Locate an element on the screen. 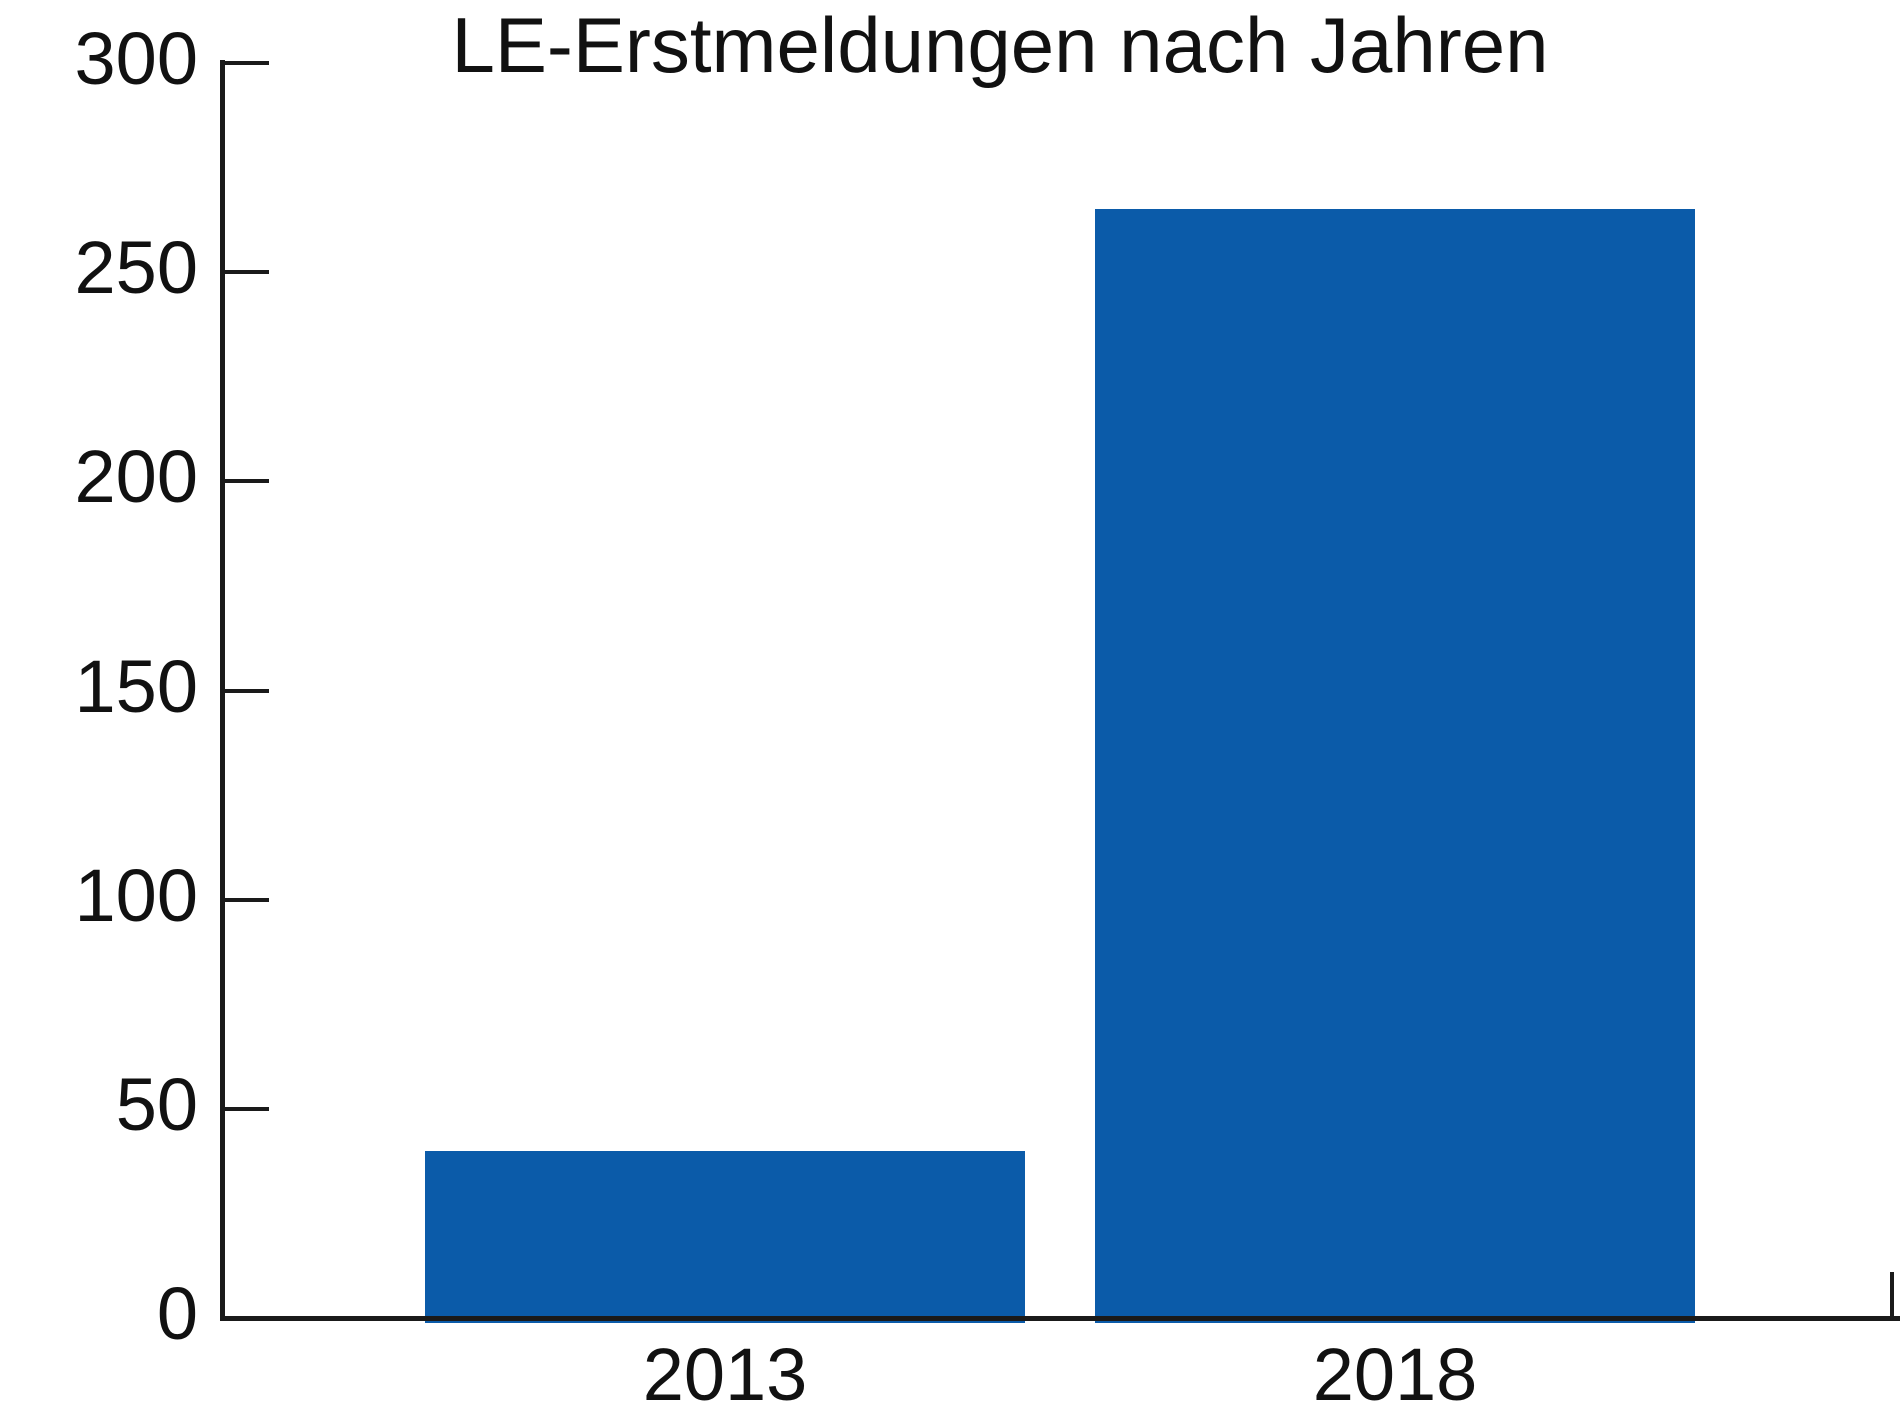 The width and height of the screenshot is (1900, 1425). y-tick-label-50: 50 is located at coordinates (156, 1104).